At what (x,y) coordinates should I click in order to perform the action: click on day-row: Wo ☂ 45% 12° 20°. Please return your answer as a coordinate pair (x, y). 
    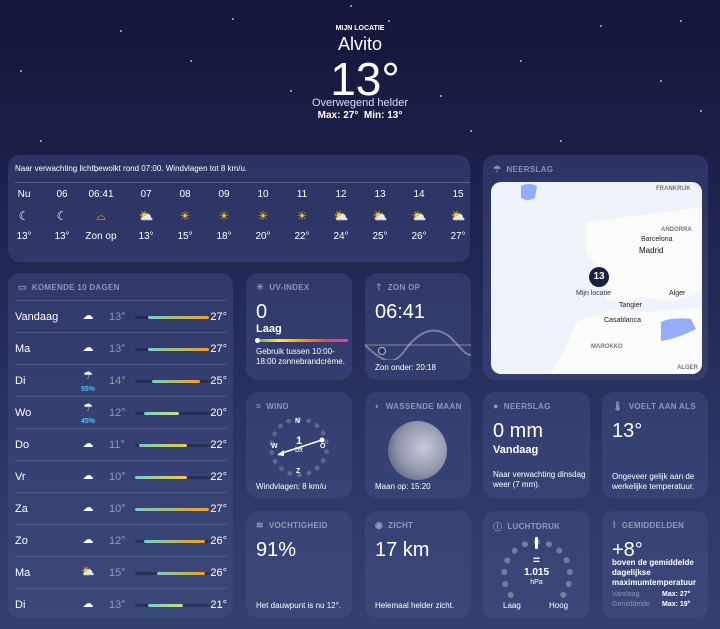
    Looking at the image, I should click on (121, 412).